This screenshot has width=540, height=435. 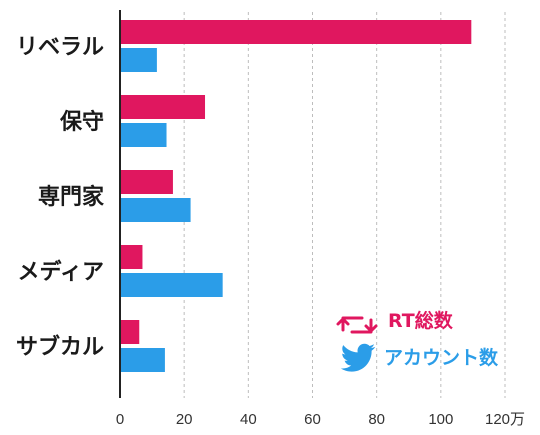 What do you see at coordinates (81, 122) in the screenshot?
I see `category-label: 保守` at bounding box center [81, 122].